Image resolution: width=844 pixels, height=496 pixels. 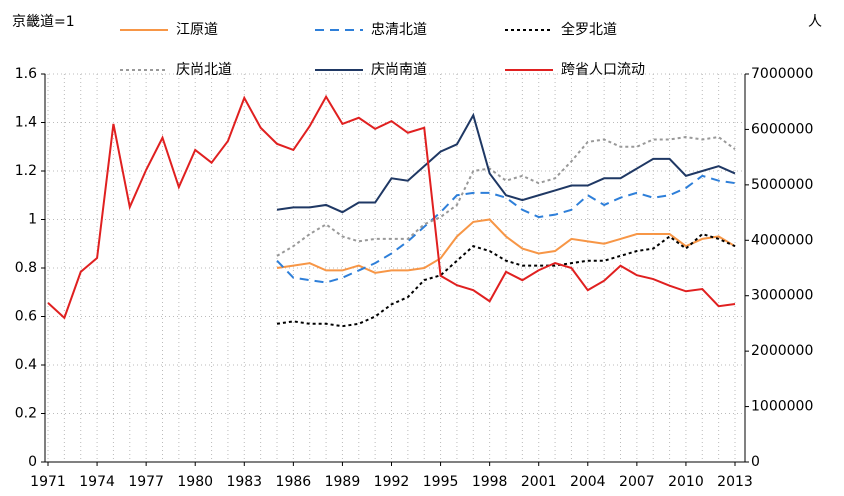 I want to click on legend-label: 庆尚北道, so click(x=204, y=70).